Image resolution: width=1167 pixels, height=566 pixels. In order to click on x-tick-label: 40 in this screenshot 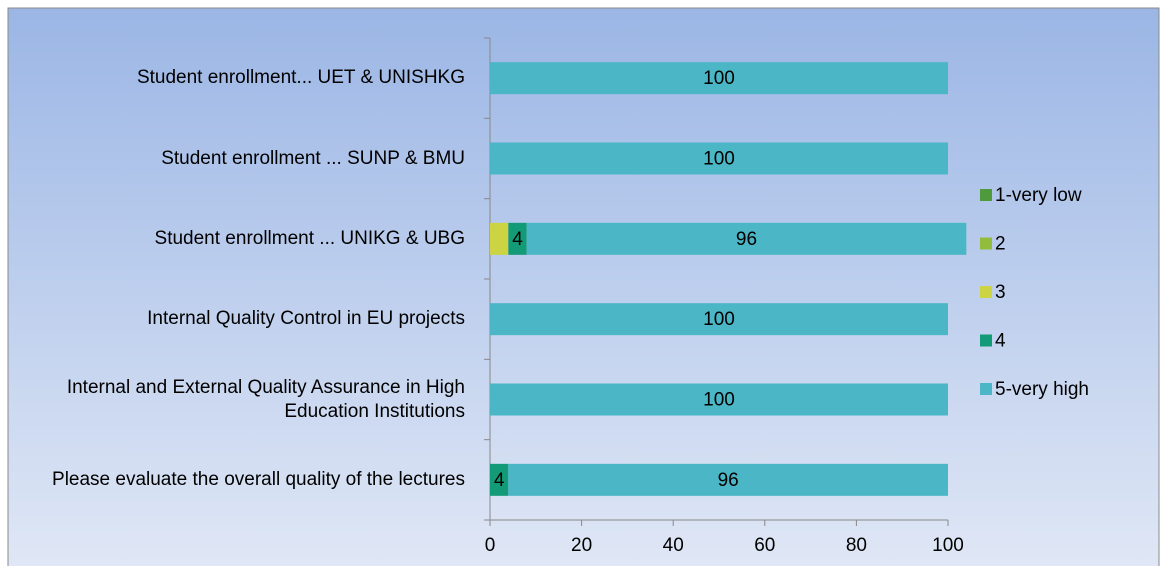, I will do `click(673, 545)`.